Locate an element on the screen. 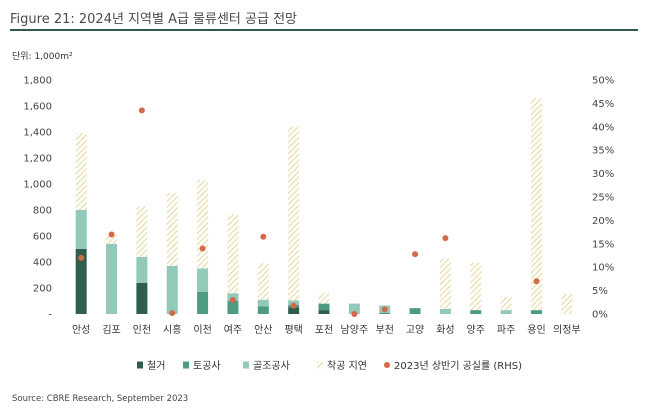 The height and width of the screenshot is (413, 646). x-tick-label: 남양주 is located at coordinates (355, 330).